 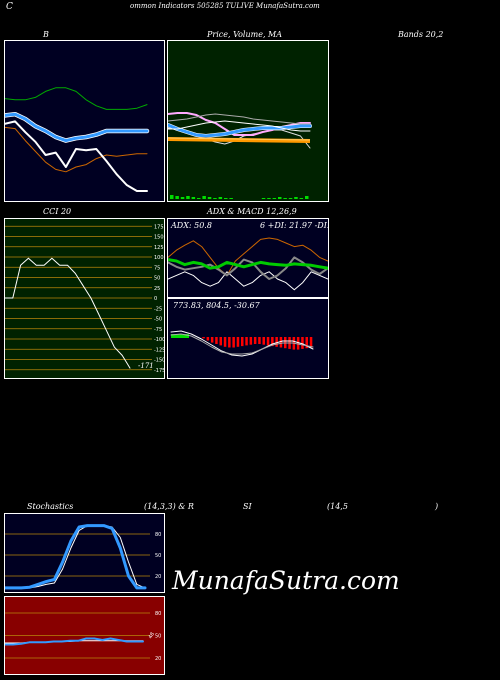 What do you see at coordinates (294, 225) in the screenshot?
I see `di-values: 6 +DI: 21.97 -DI: 67.46` at bounding box center [294, 225].